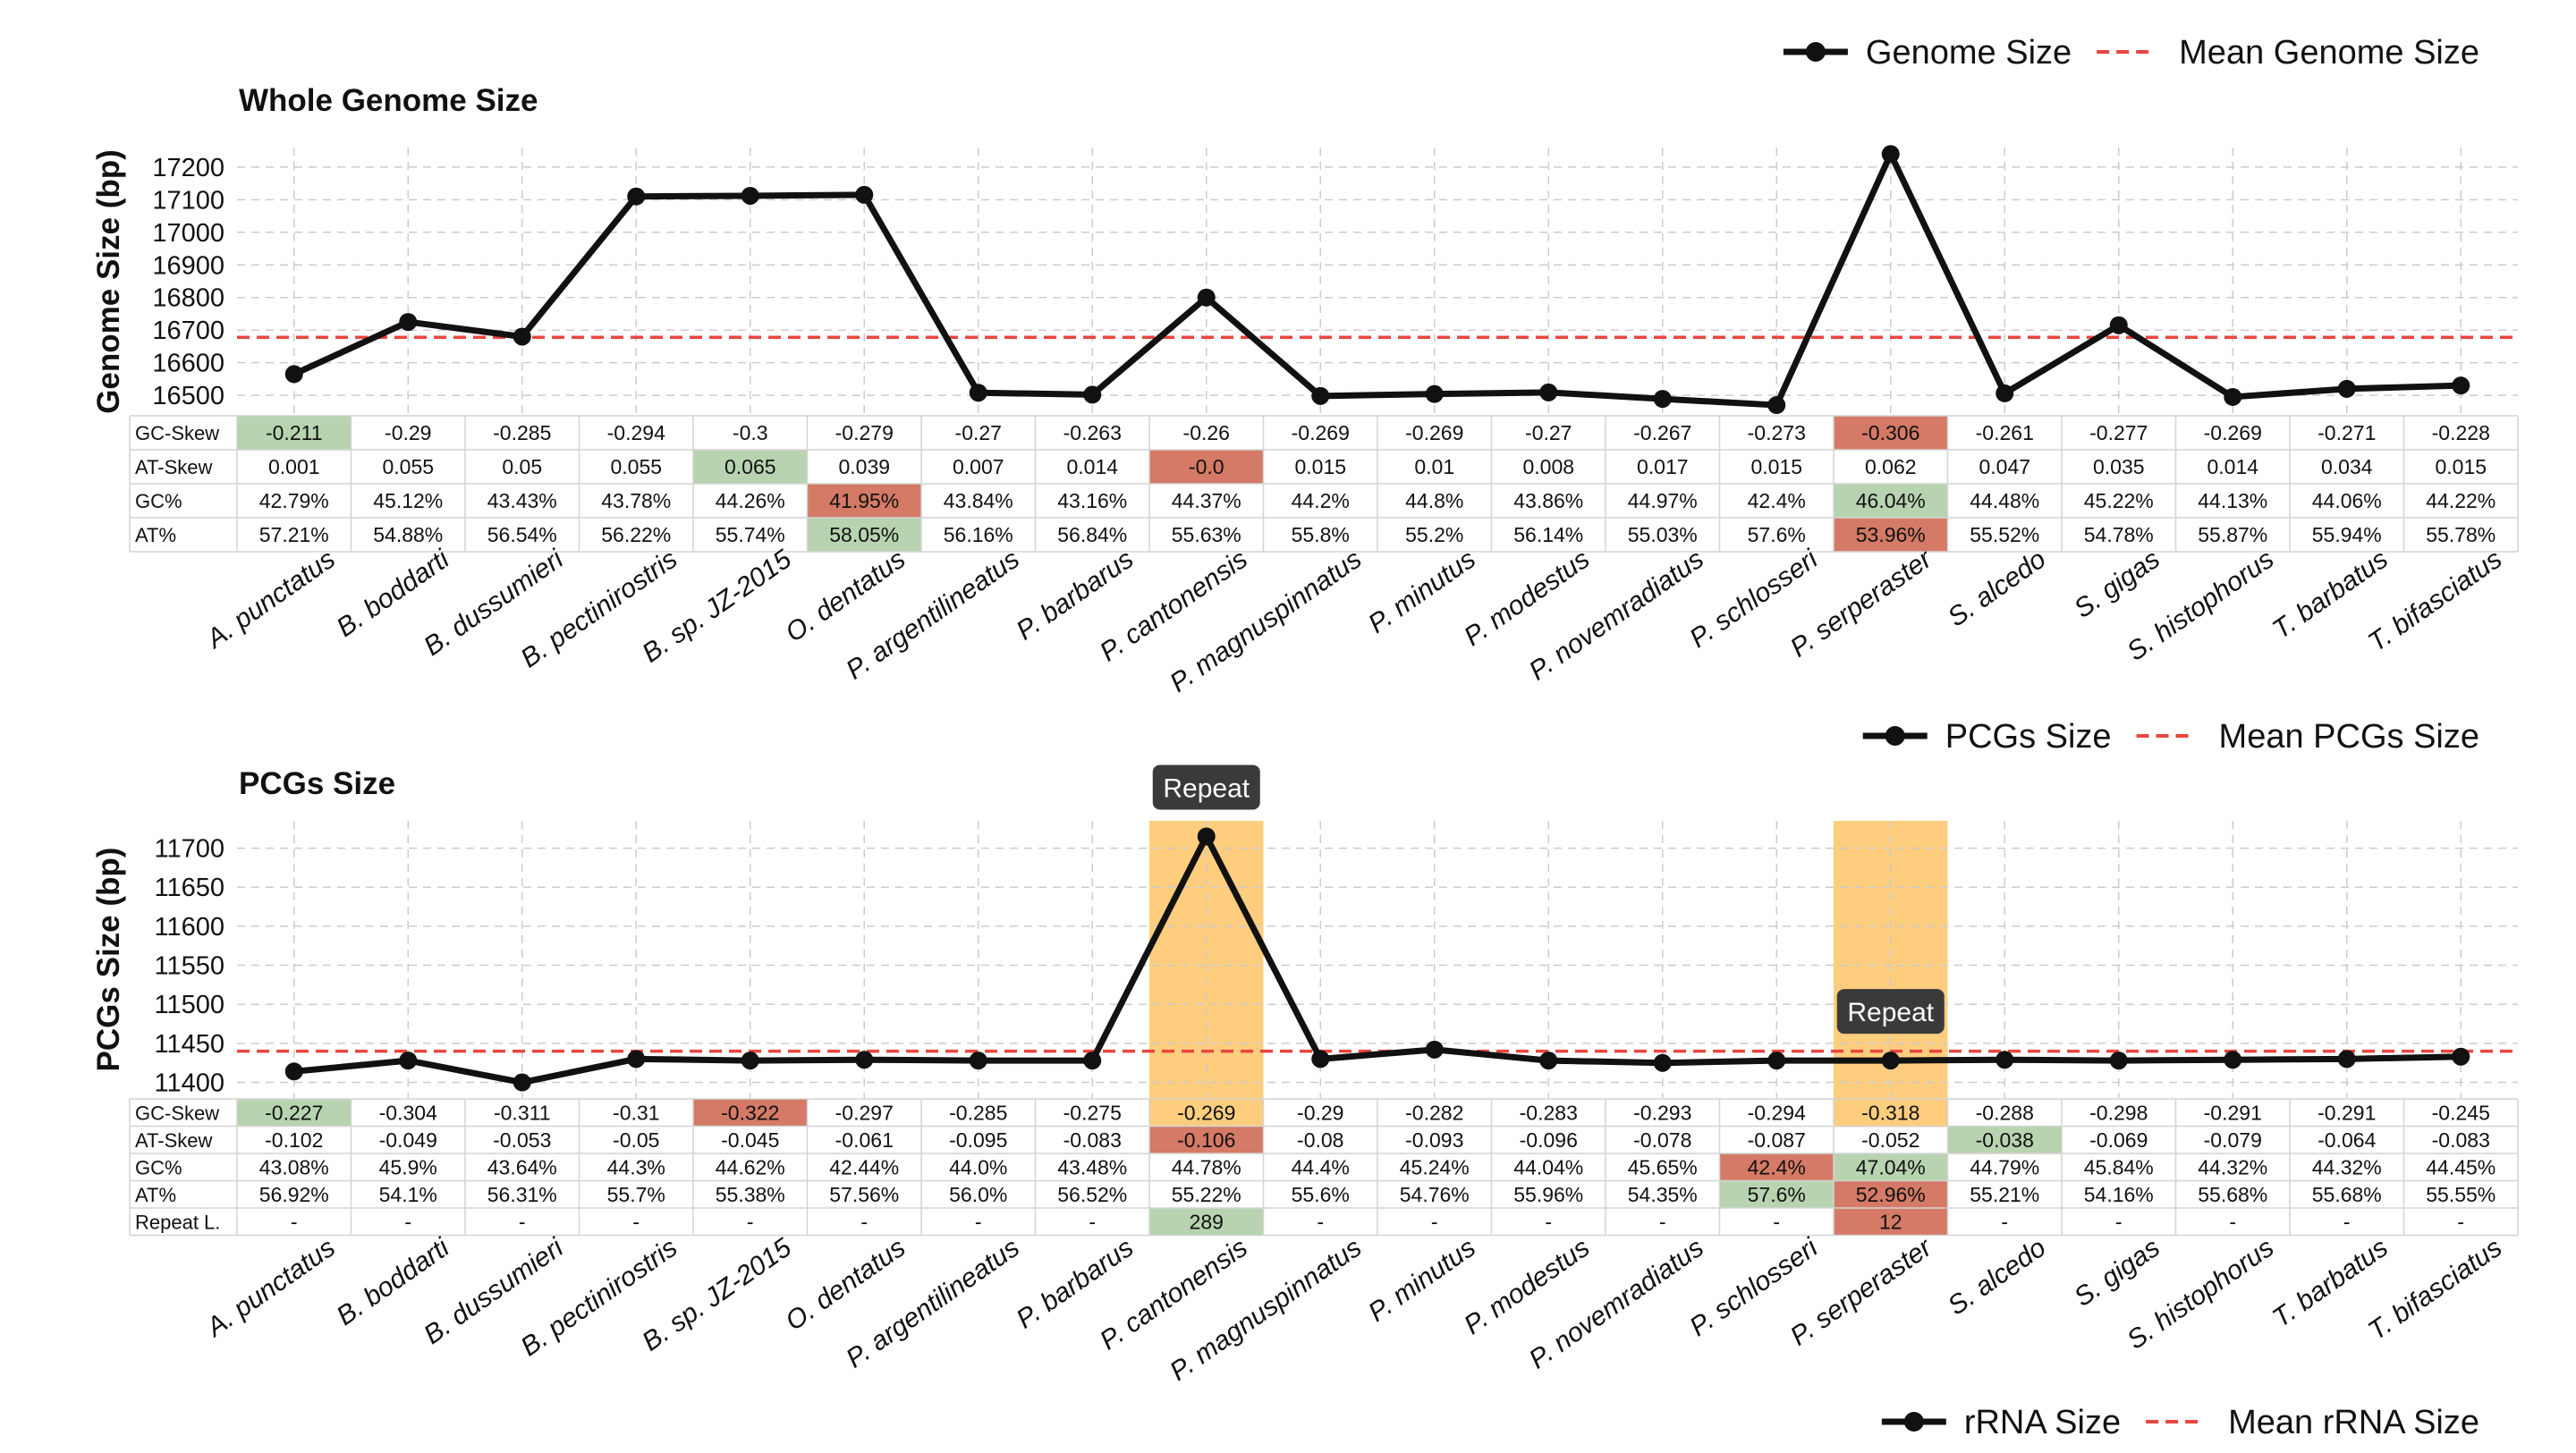  What do you see at coordinates (2119, 534) in the screenshot?
I see `table-cell: 54.78%` at bounding box center [2119, 534].